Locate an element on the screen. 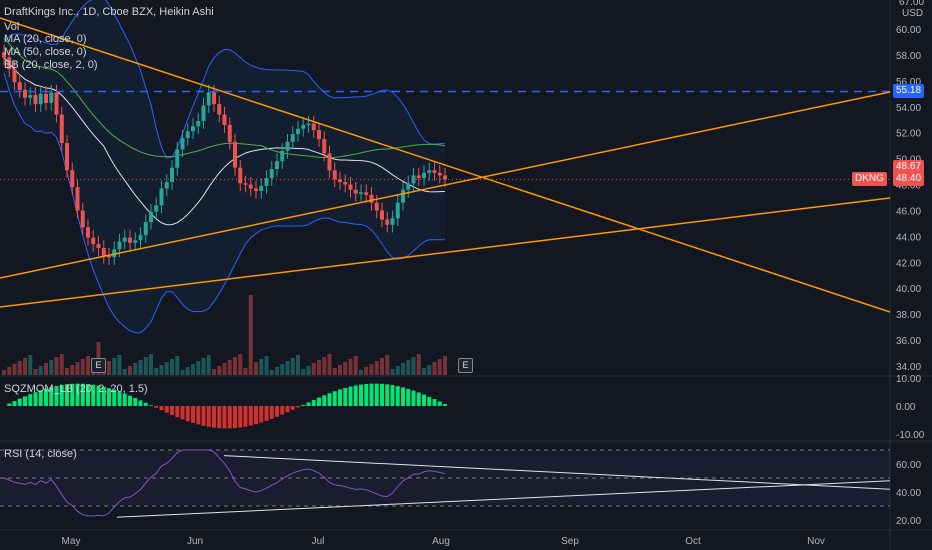 The image size is (932, 550). price-tick-label: 54.00 is located at coordinates (908, 108).